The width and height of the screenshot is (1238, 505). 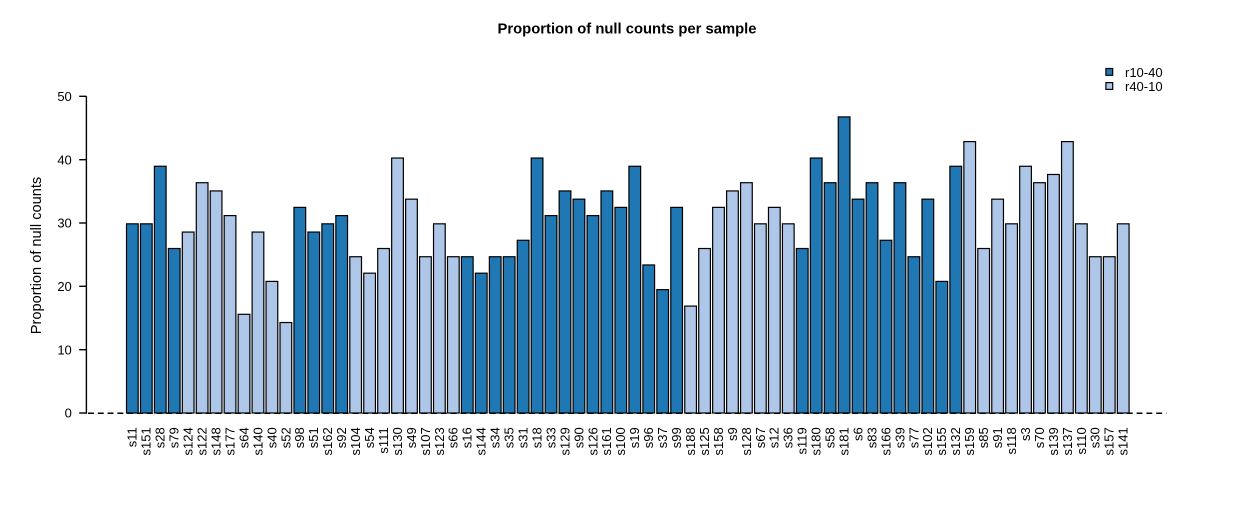 I want to click on svg-text: s123, so click(x=439, y=441).